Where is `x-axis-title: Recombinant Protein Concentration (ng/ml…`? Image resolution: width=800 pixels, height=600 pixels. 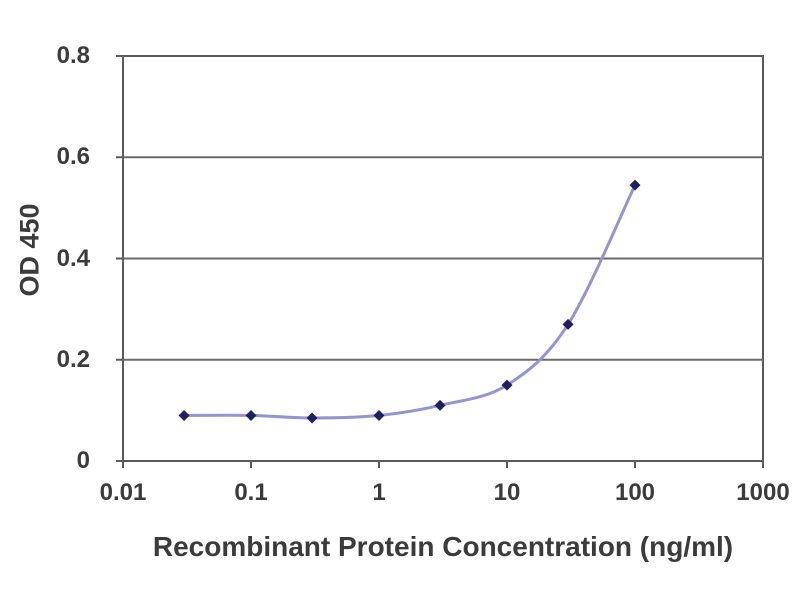
x-axis-title: Recombinant Protein Concentration (ng/ml… is located at coordinates (443, 546).